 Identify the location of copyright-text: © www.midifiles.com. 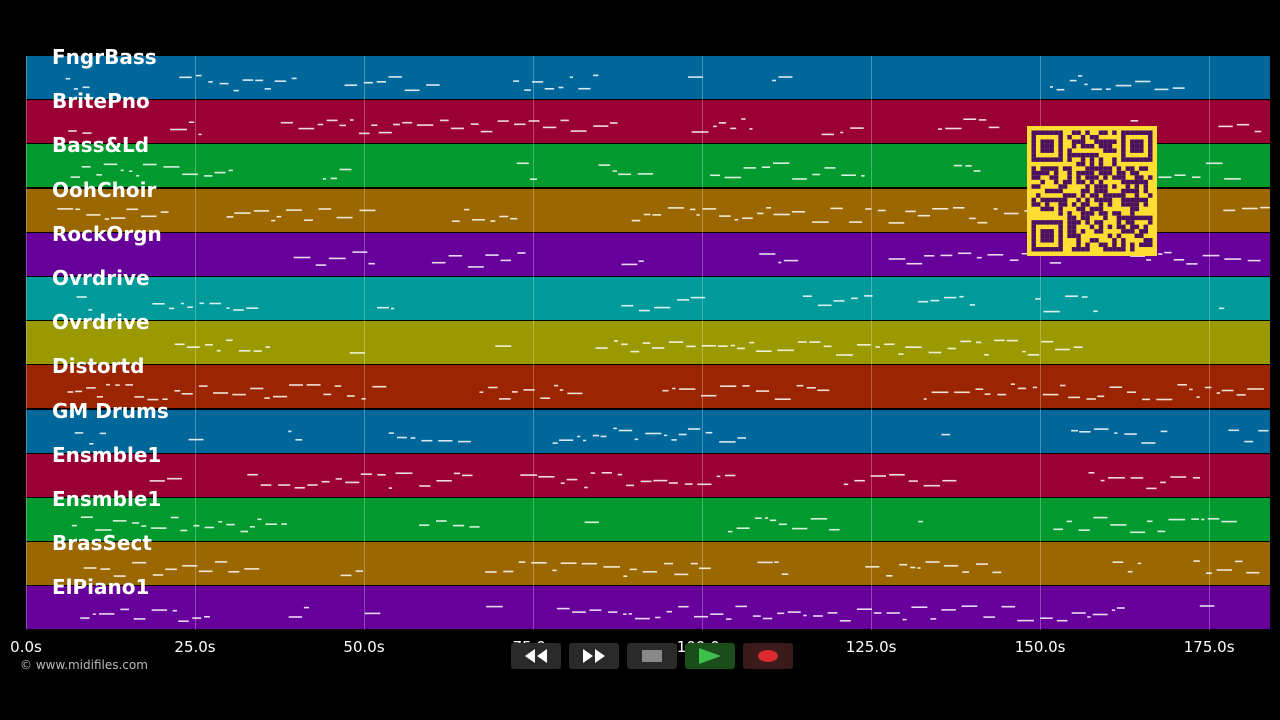
(84, 665).